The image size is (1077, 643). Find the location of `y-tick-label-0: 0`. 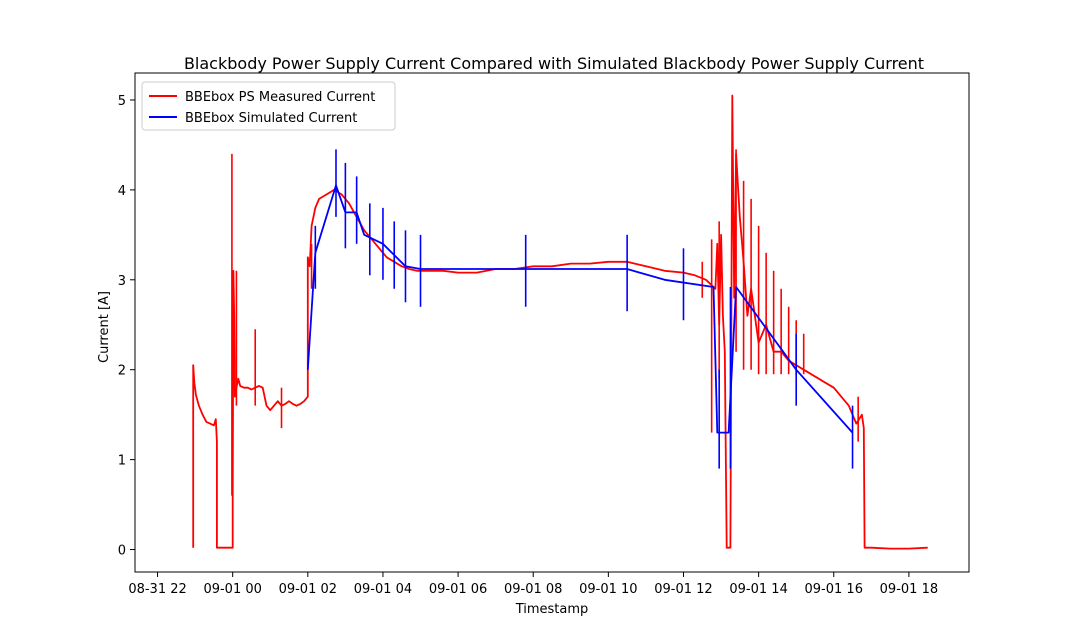

y-tick-label-0: 0 is located at coordinates (122, 551).